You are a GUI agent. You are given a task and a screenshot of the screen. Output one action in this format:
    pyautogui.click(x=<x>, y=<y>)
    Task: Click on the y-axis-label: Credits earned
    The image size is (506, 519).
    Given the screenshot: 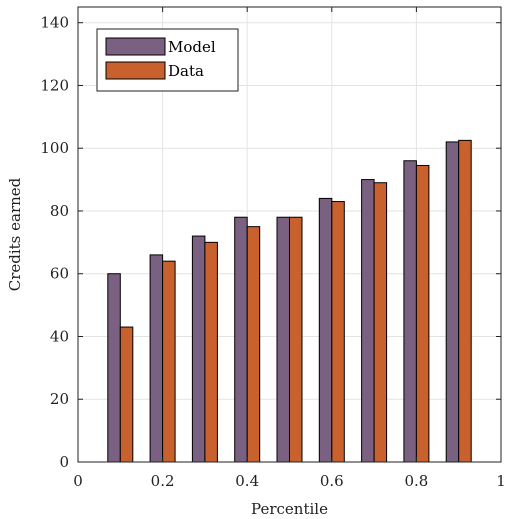 What is the action you would take?
    pyautogui.click(x=15, y=234)
    